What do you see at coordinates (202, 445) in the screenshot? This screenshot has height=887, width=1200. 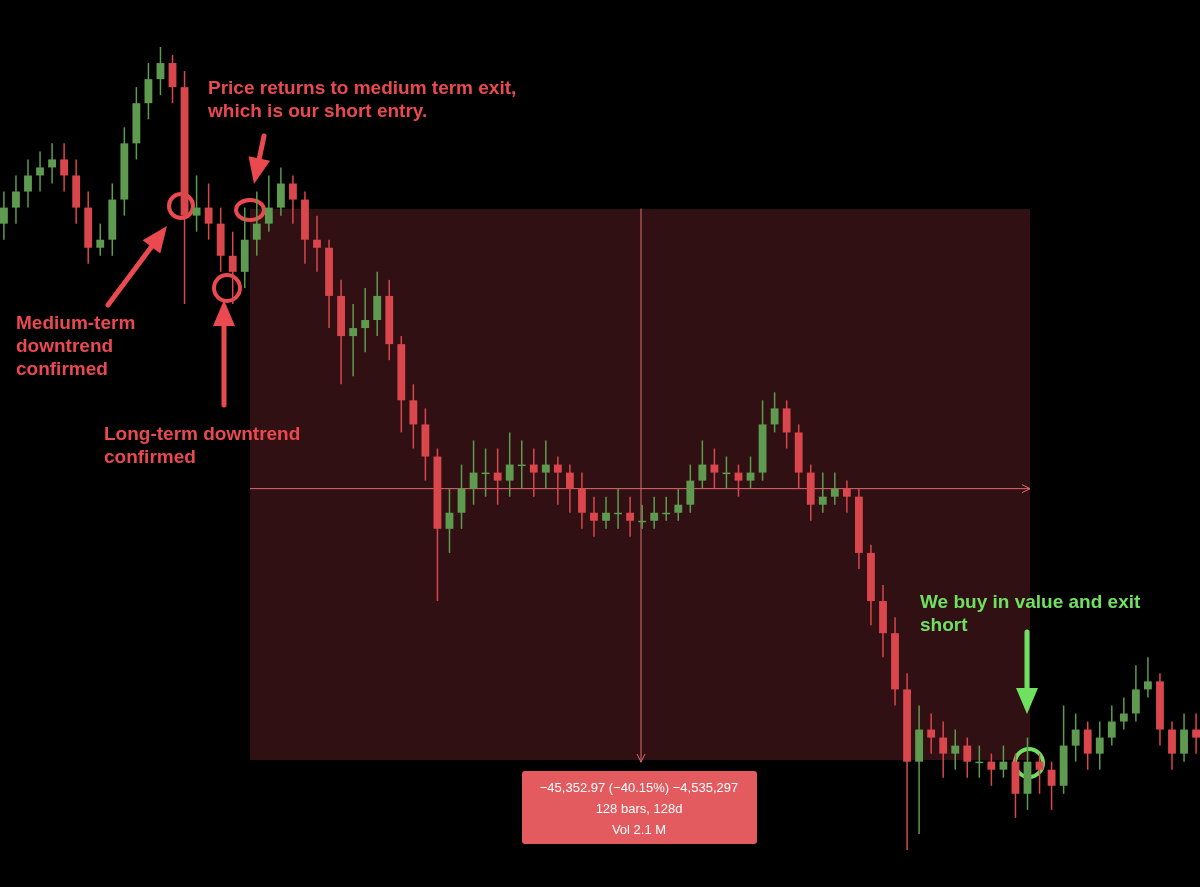 I see `annotation: Long-term downtrend confirmed` at bounding box center [202, 445].